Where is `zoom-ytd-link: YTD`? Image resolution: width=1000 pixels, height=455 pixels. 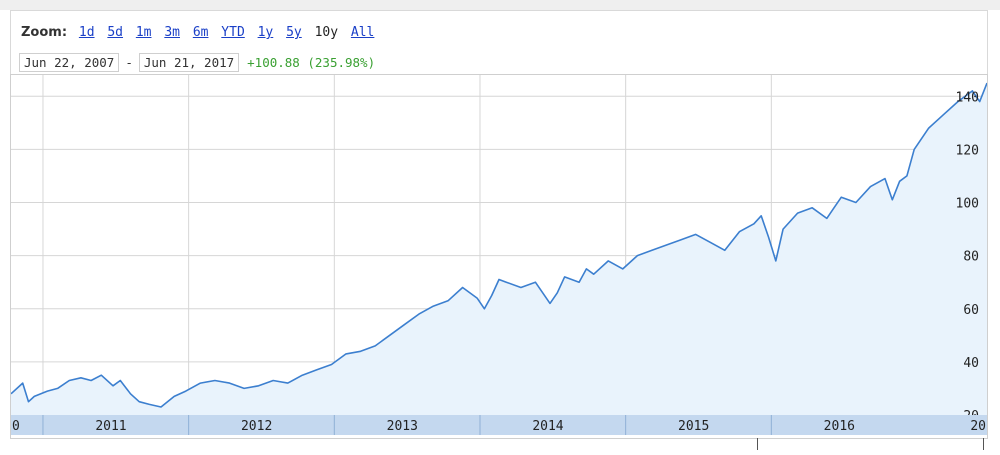
zoom-ytd-link: YTD is located at coordinates (233, 32).